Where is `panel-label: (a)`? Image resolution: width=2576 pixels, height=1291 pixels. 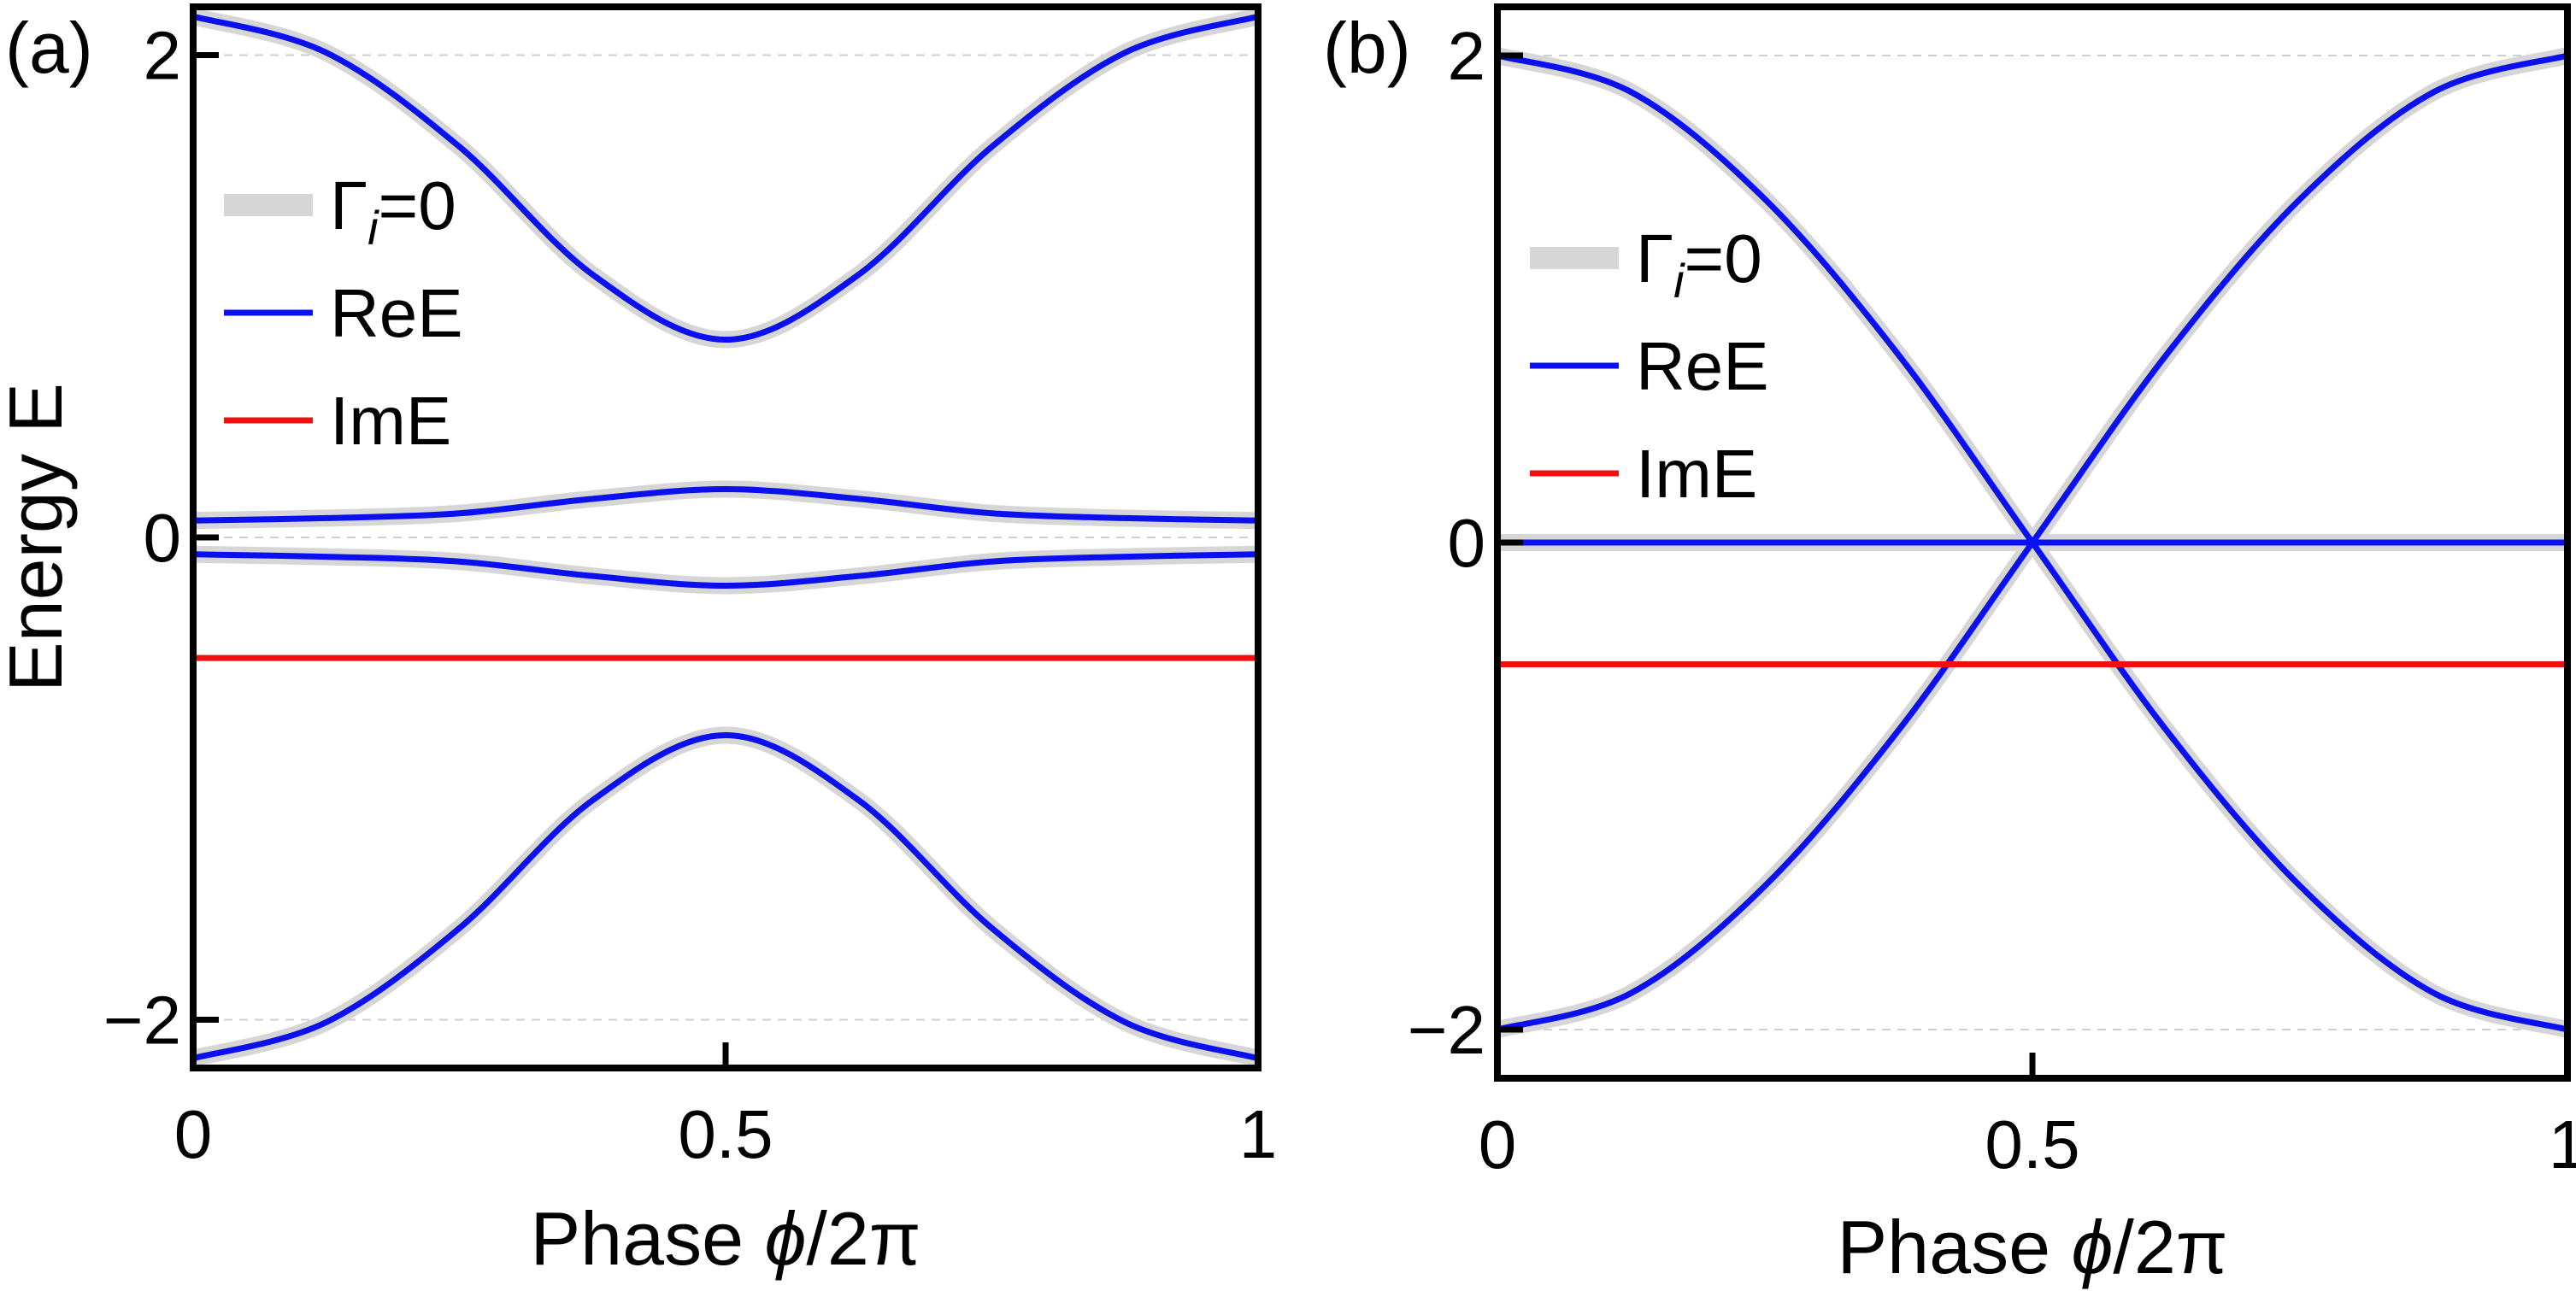
panel-label: (a) is located at coordinates (49, 48).